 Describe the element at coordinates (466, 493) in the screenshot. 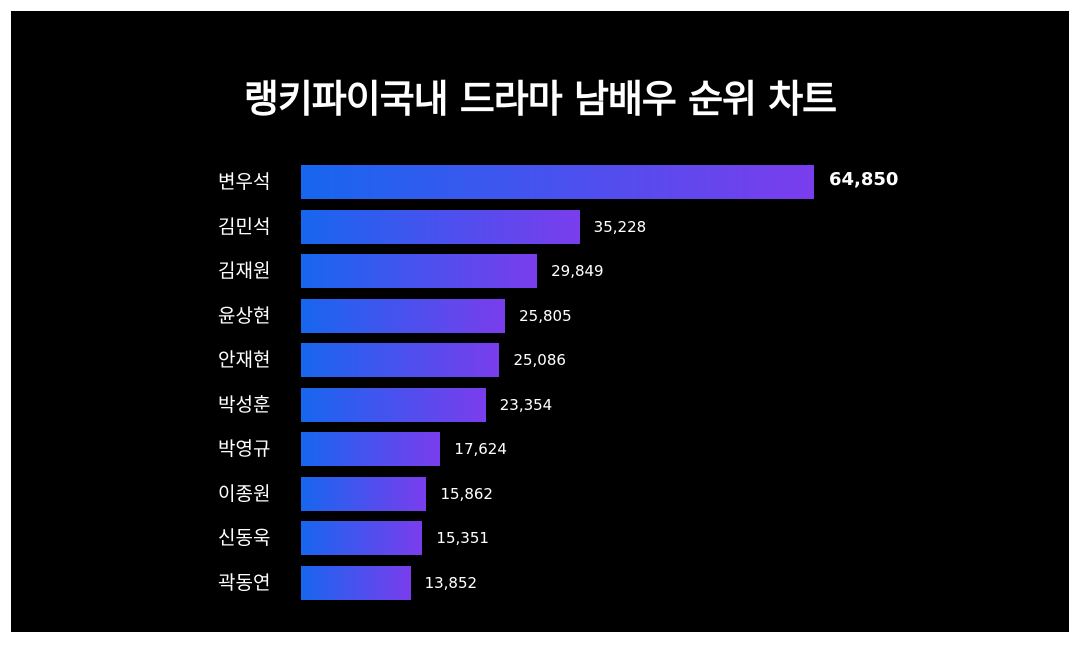

I see `value-label: 15,862` at that location.